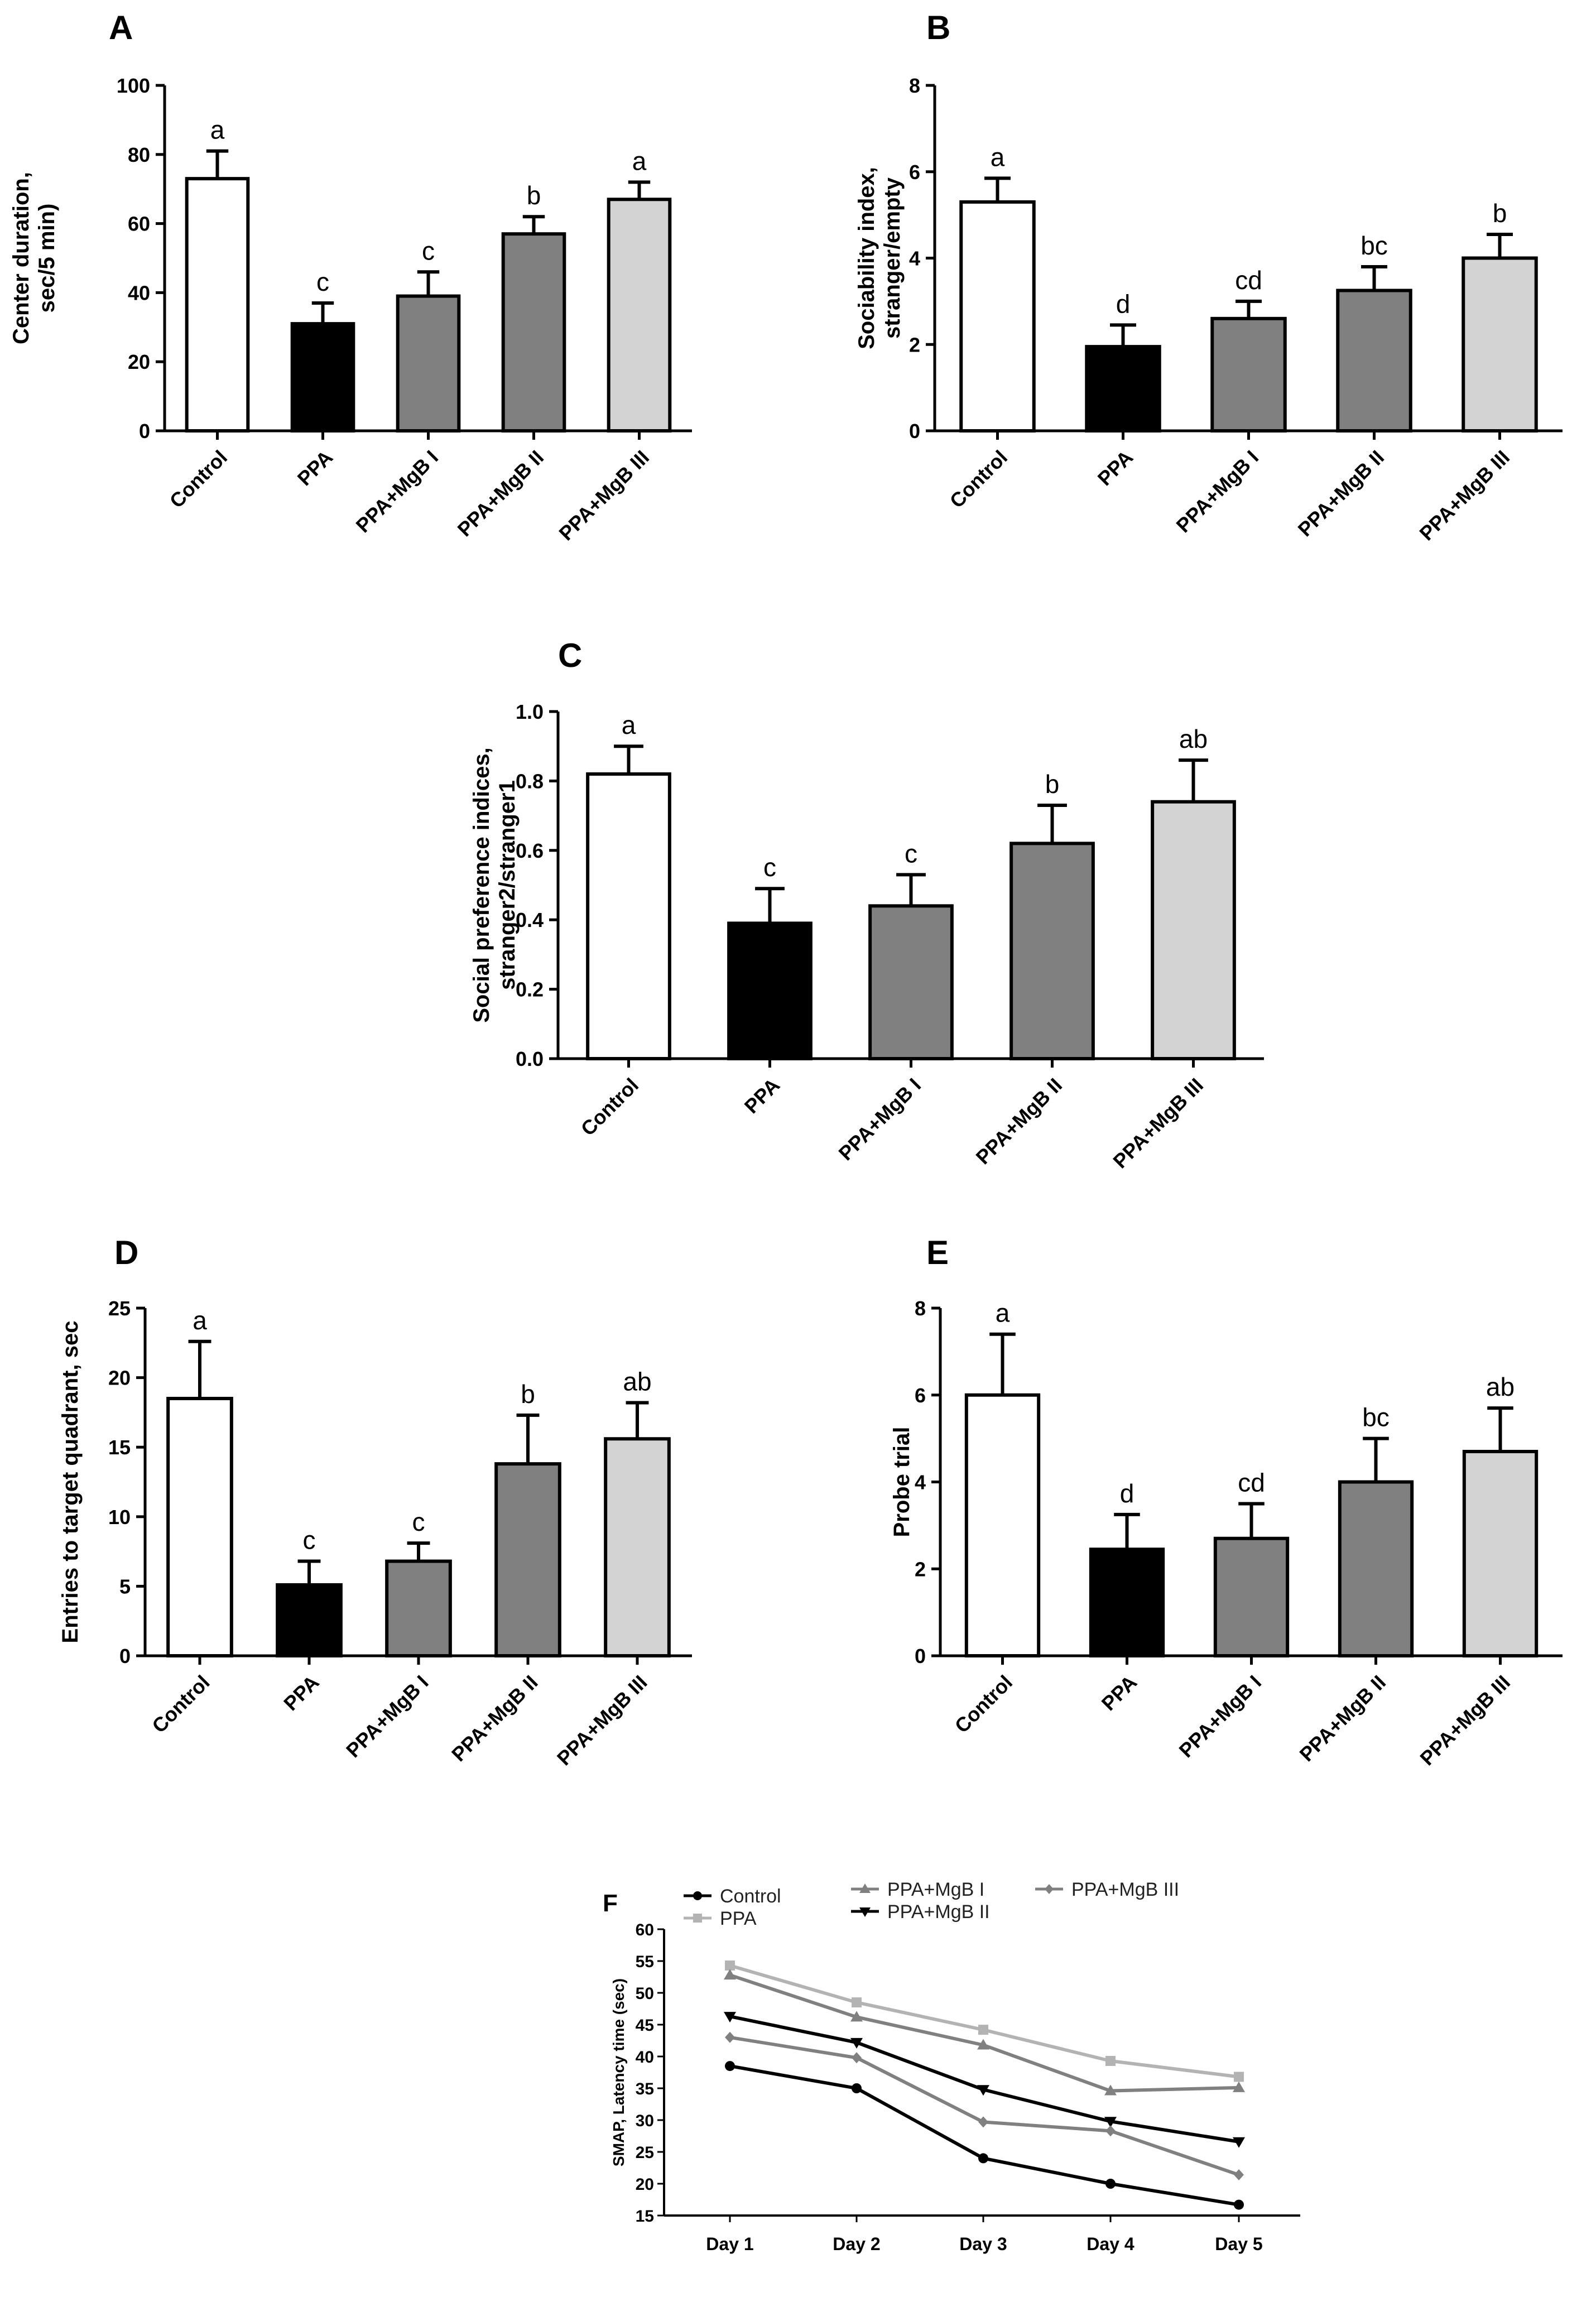 This screenshot has width=1596, height=2321. Describe the element at coordinates (645, 1994) in the screenshot. I see `y-tick-label: 50` at that location.